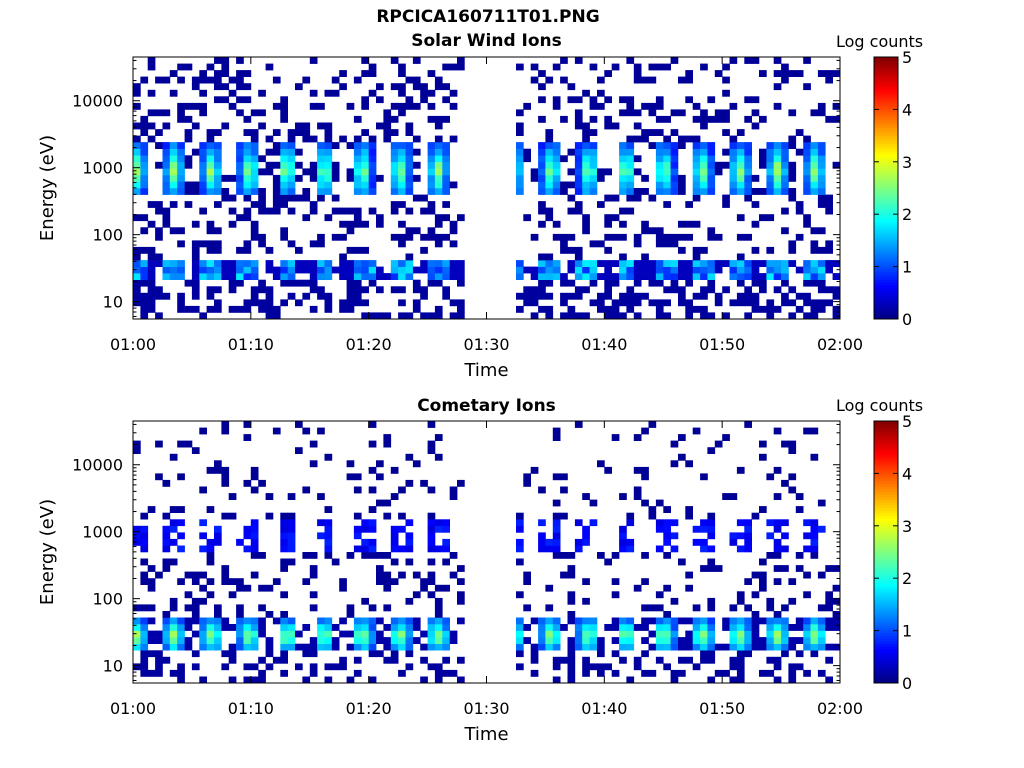  What do you see at coordinates (47, 188) in the screenshot?
I see `y-axis-label: Energy (eV)` at bounding box center [47, 188].